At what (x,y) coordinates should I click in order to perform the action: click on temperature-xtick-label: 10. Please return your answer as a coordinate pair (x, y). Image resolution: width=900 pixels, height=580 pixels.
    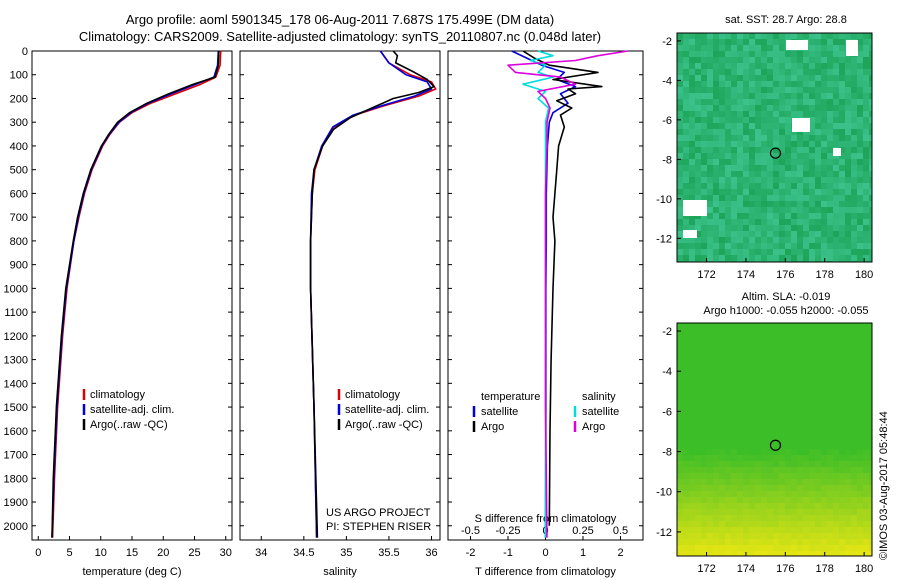
    Looking at the image, I should click on (101, 553).